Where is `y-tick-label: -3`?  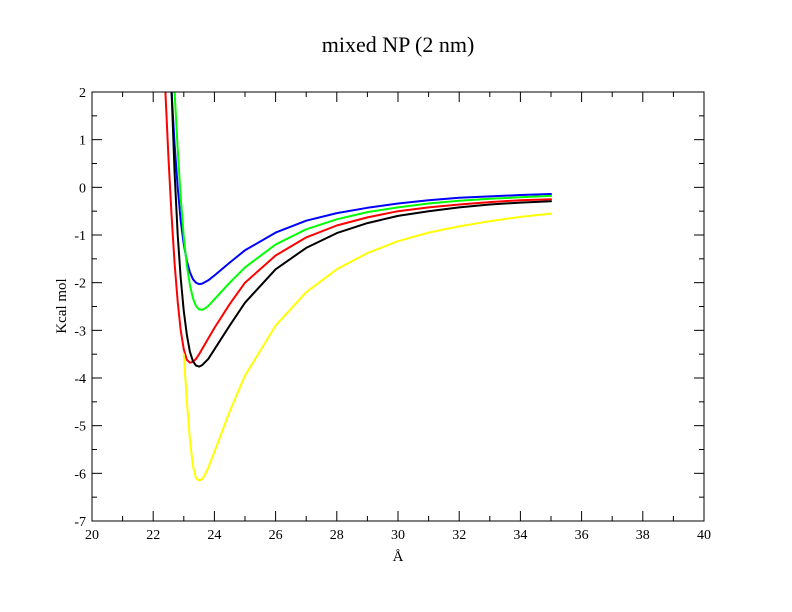
y-tick-label: -3 is located at coordinates (80, 331).